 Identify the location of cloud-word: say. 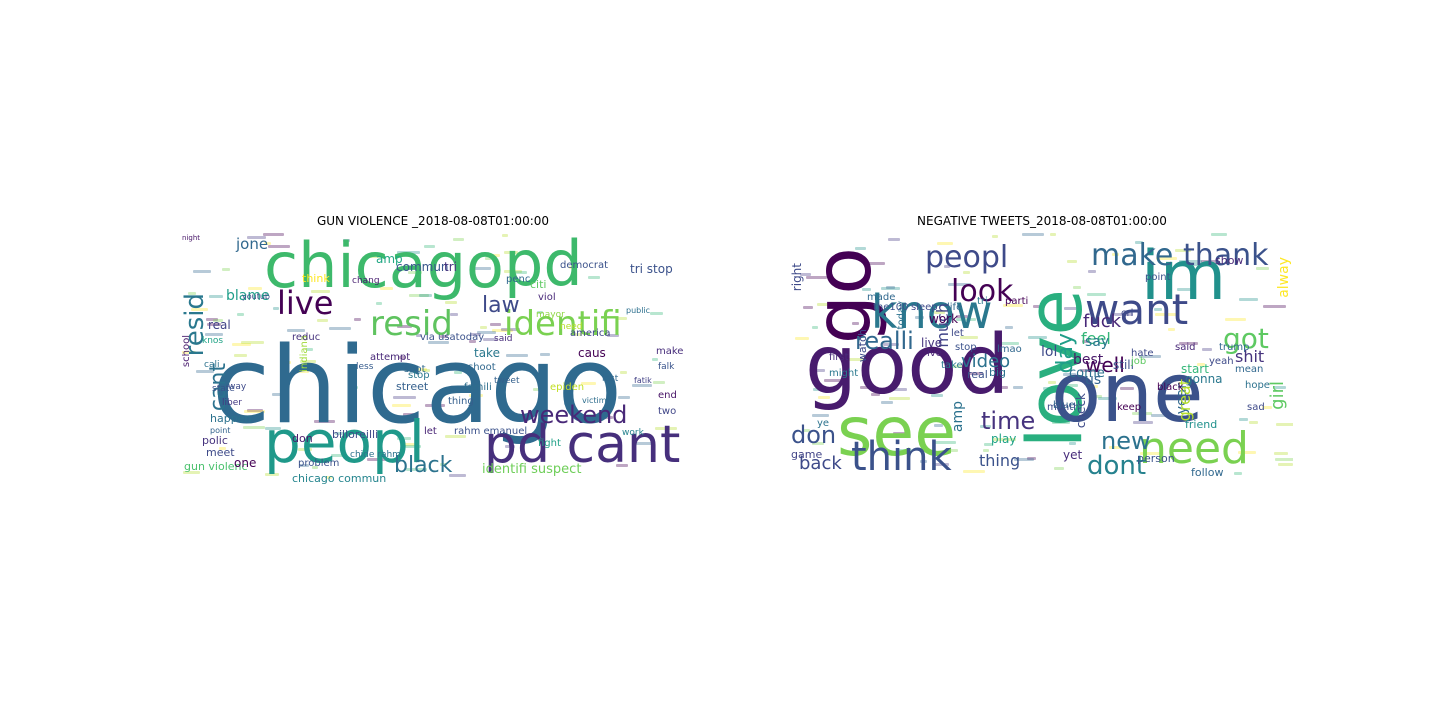
(1097, 342).